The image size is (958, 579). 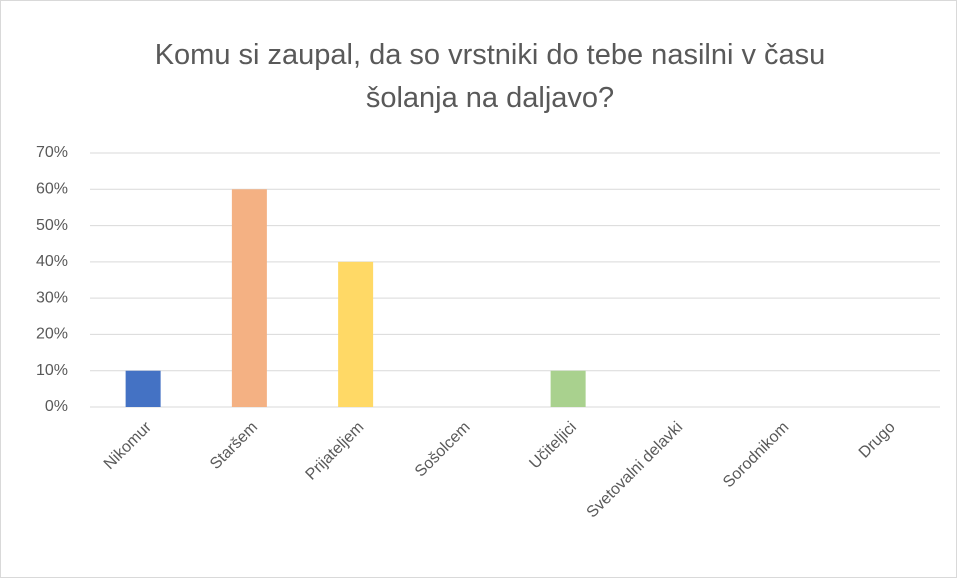 I want to click on y-tick-label: 40%, so click(x=52, y=261).